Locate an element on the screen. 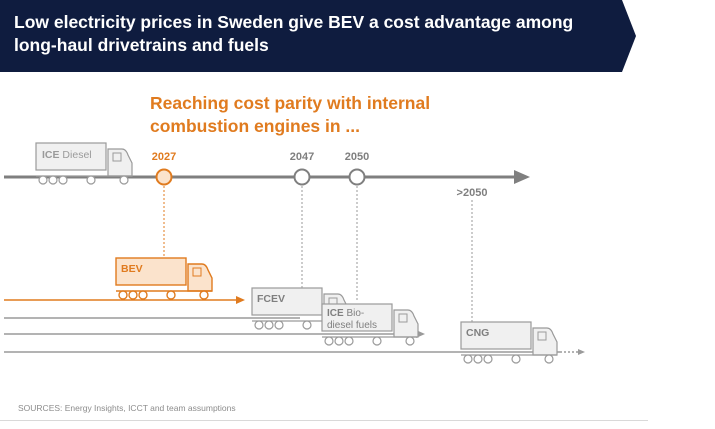 Image resolution: width=715 pixels, height=429 pixels. svg-text: ICE Diesel is located at coordinates (67, 155).